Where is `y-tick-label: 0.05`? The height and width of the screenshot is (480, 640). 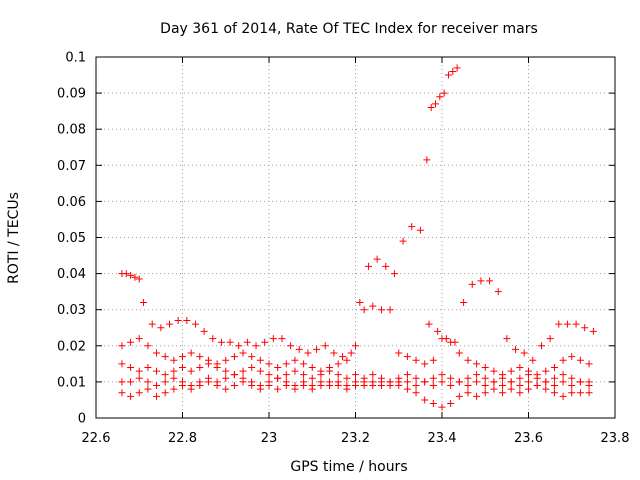 y-tick-label: 0.05 is located at coordinates (71, 238).